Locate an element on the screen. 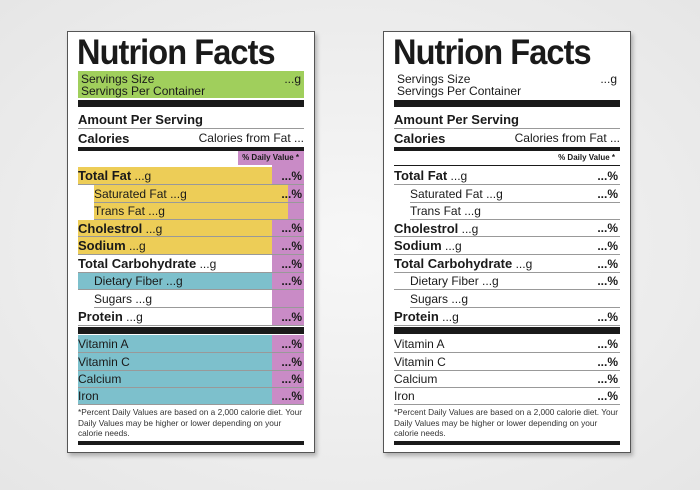 The image size is (700, 490). nutrient-name: Trans Fat ...g is located at coordinates (499, 211).